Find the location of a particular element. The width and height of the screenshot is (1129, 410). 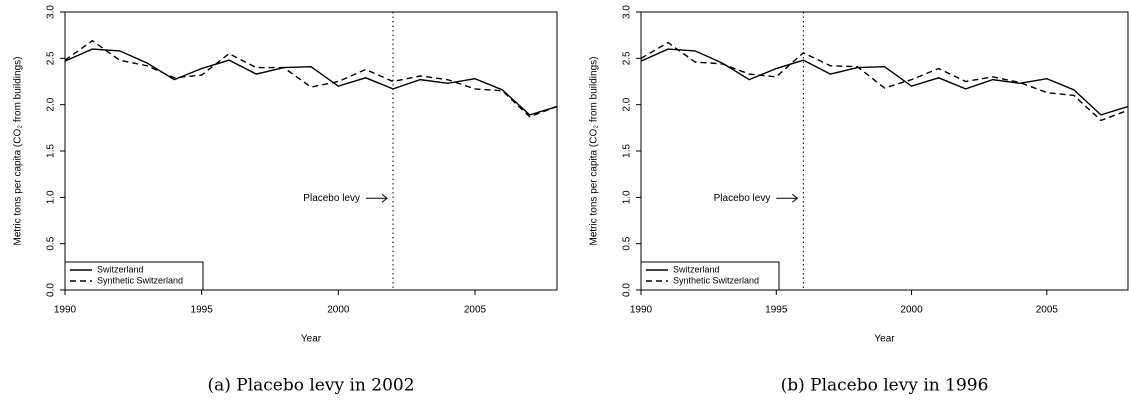

caption: (b) Placebo levy in 1996 is located at coordinates (885, 386).